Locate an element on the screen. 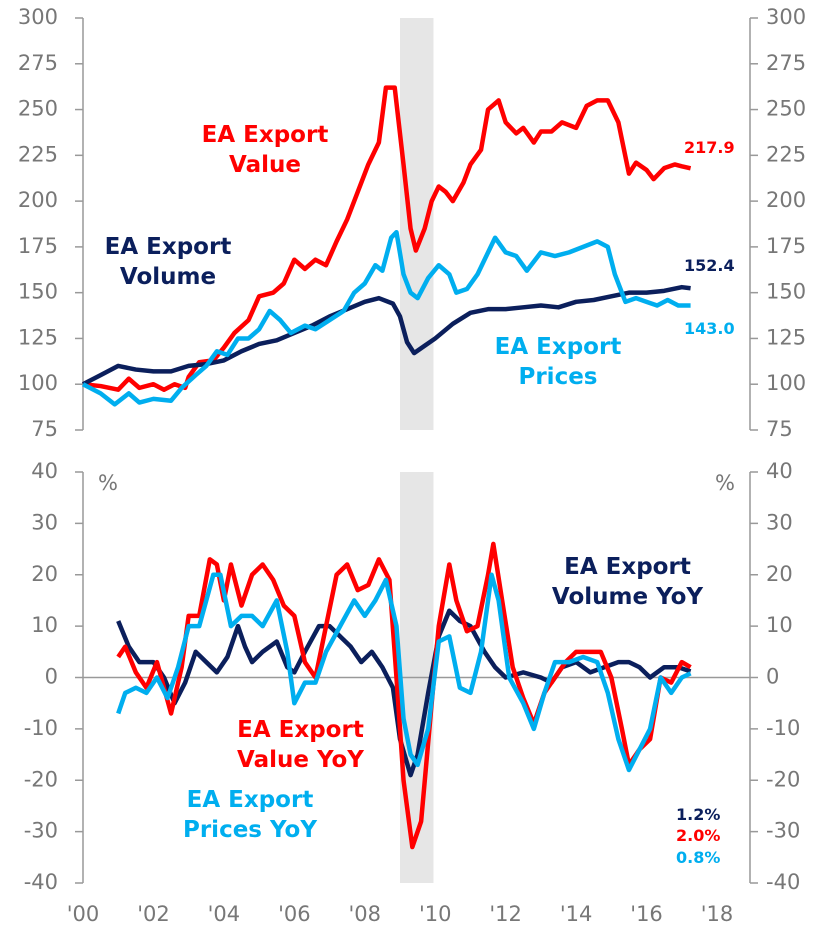  series-label: EA Export Prices is located at coordinates (558, 362).